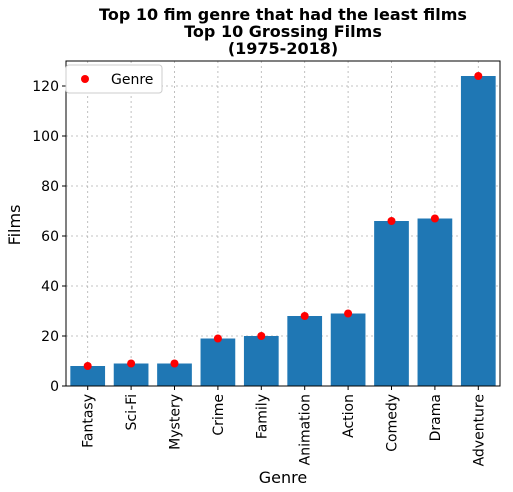 Image resolution: width=513 pixels, height=492 pixels. What do you see at coordinates (219, 415) in the screenshot?
I see `x-tick-label-crime: Crime` at bounding box center [219, 415].